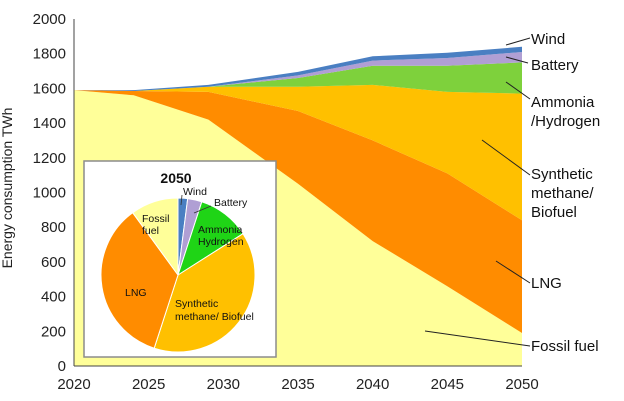 This screenshot has height=401, width=624. What do you see at coordinates (53, 297) in the screenshot?
I see `y-tick-label: 400` at bounding box center [53, 297].